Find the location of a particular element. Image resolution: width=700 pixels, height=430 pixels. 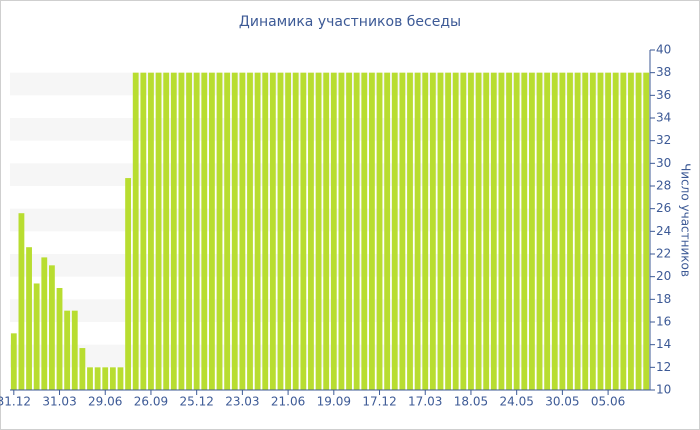

y-tick-label: 40 is located at coordinates (663, 50).